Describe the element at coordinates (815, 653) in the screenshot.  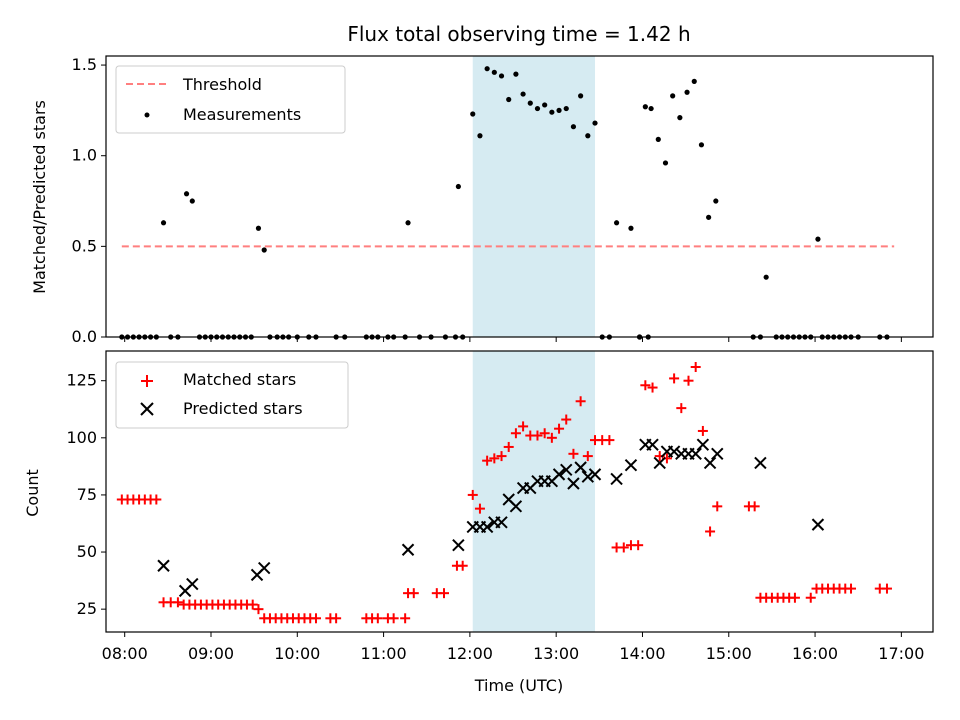
I see `x-tick-label: 16:00` at that location.